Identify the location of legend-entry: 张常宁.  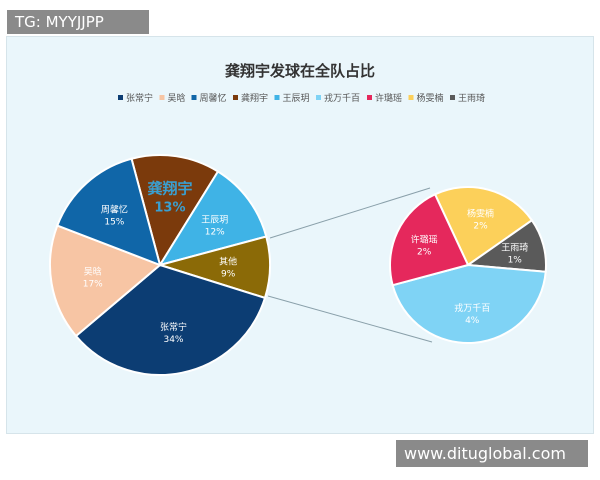
(139, 98).